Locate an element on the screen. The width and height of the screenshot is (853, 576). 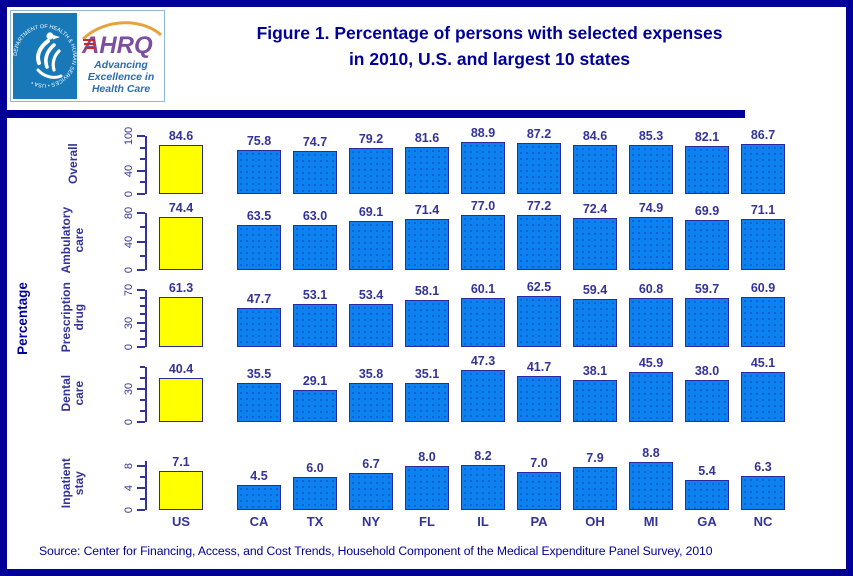
bar-value-overall-ca: 75.8 is located at coordinates (259, 141).